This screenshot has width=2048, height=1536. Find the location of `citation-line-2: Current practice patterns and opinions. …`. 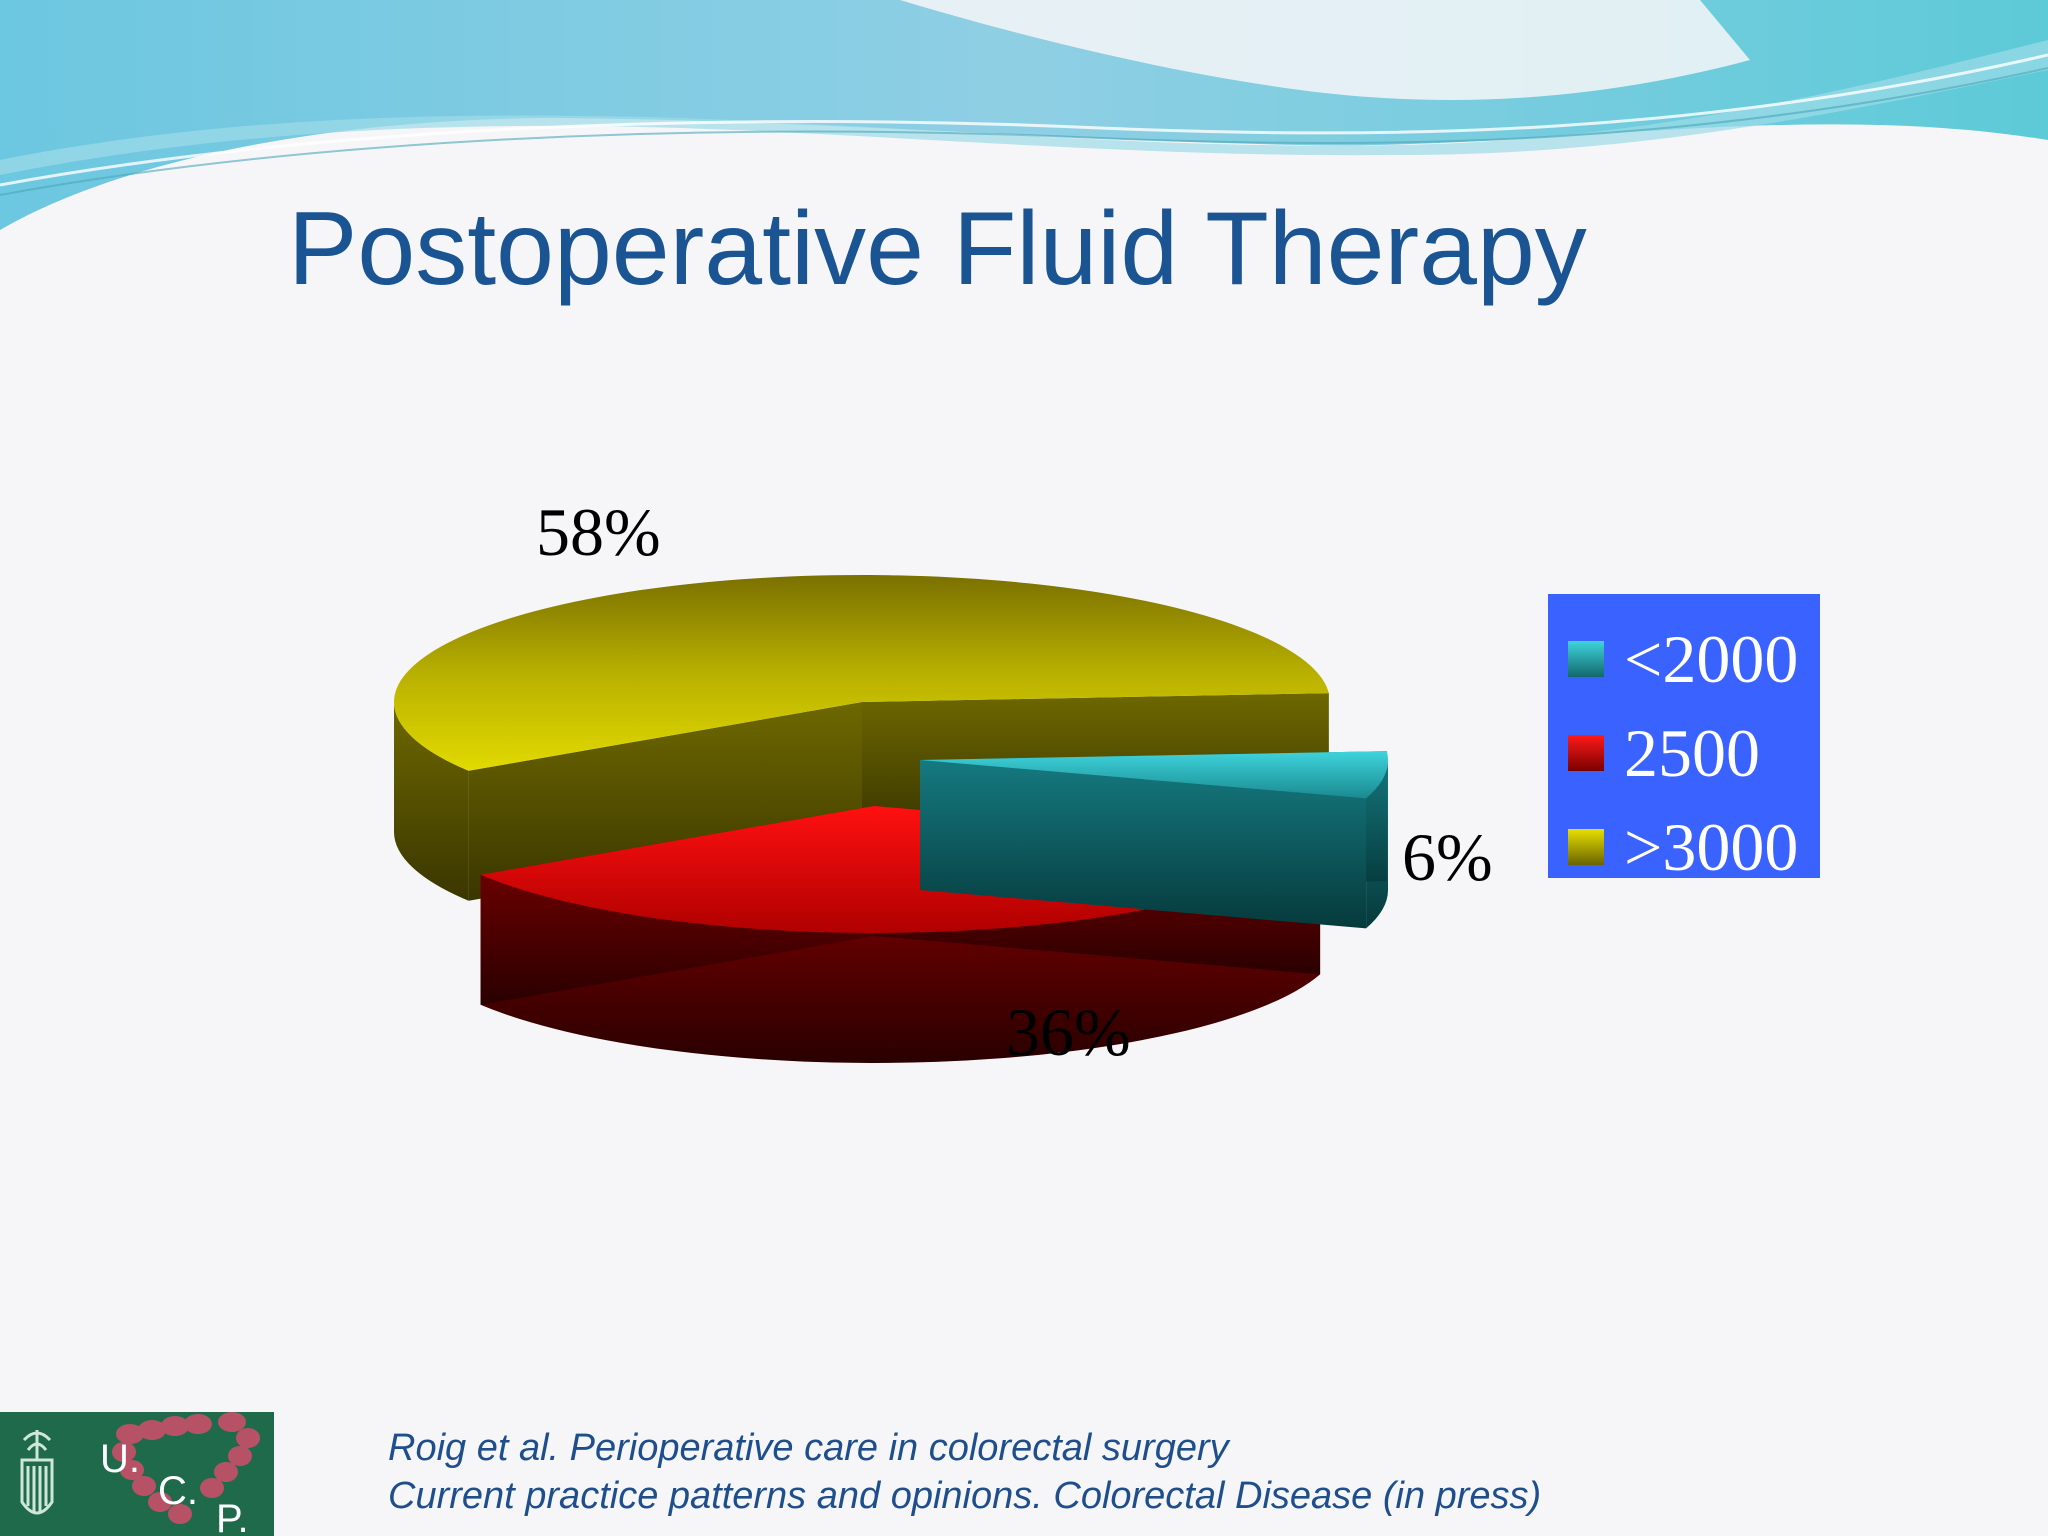

citation-line-2: Current practice patterns and opinions. … is located at coordinates (965, 1496).